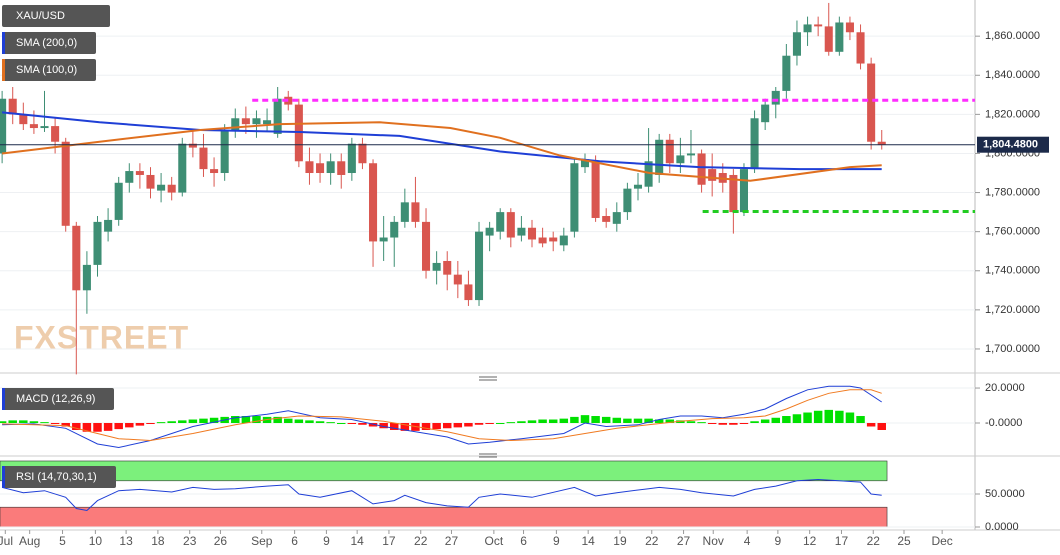  I want to click on x-tick-label: 27, so click(684, 541).